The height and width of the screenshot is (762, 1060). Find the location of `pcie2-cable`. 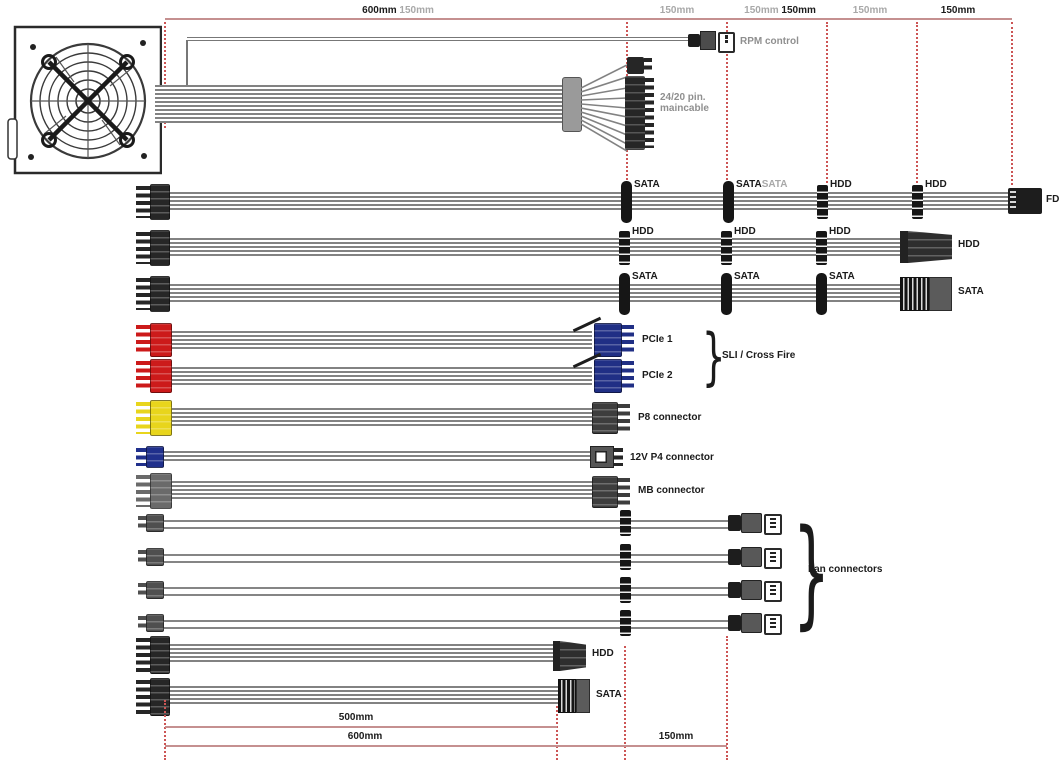

pcie2-cable is located at coordinates (382, 376).